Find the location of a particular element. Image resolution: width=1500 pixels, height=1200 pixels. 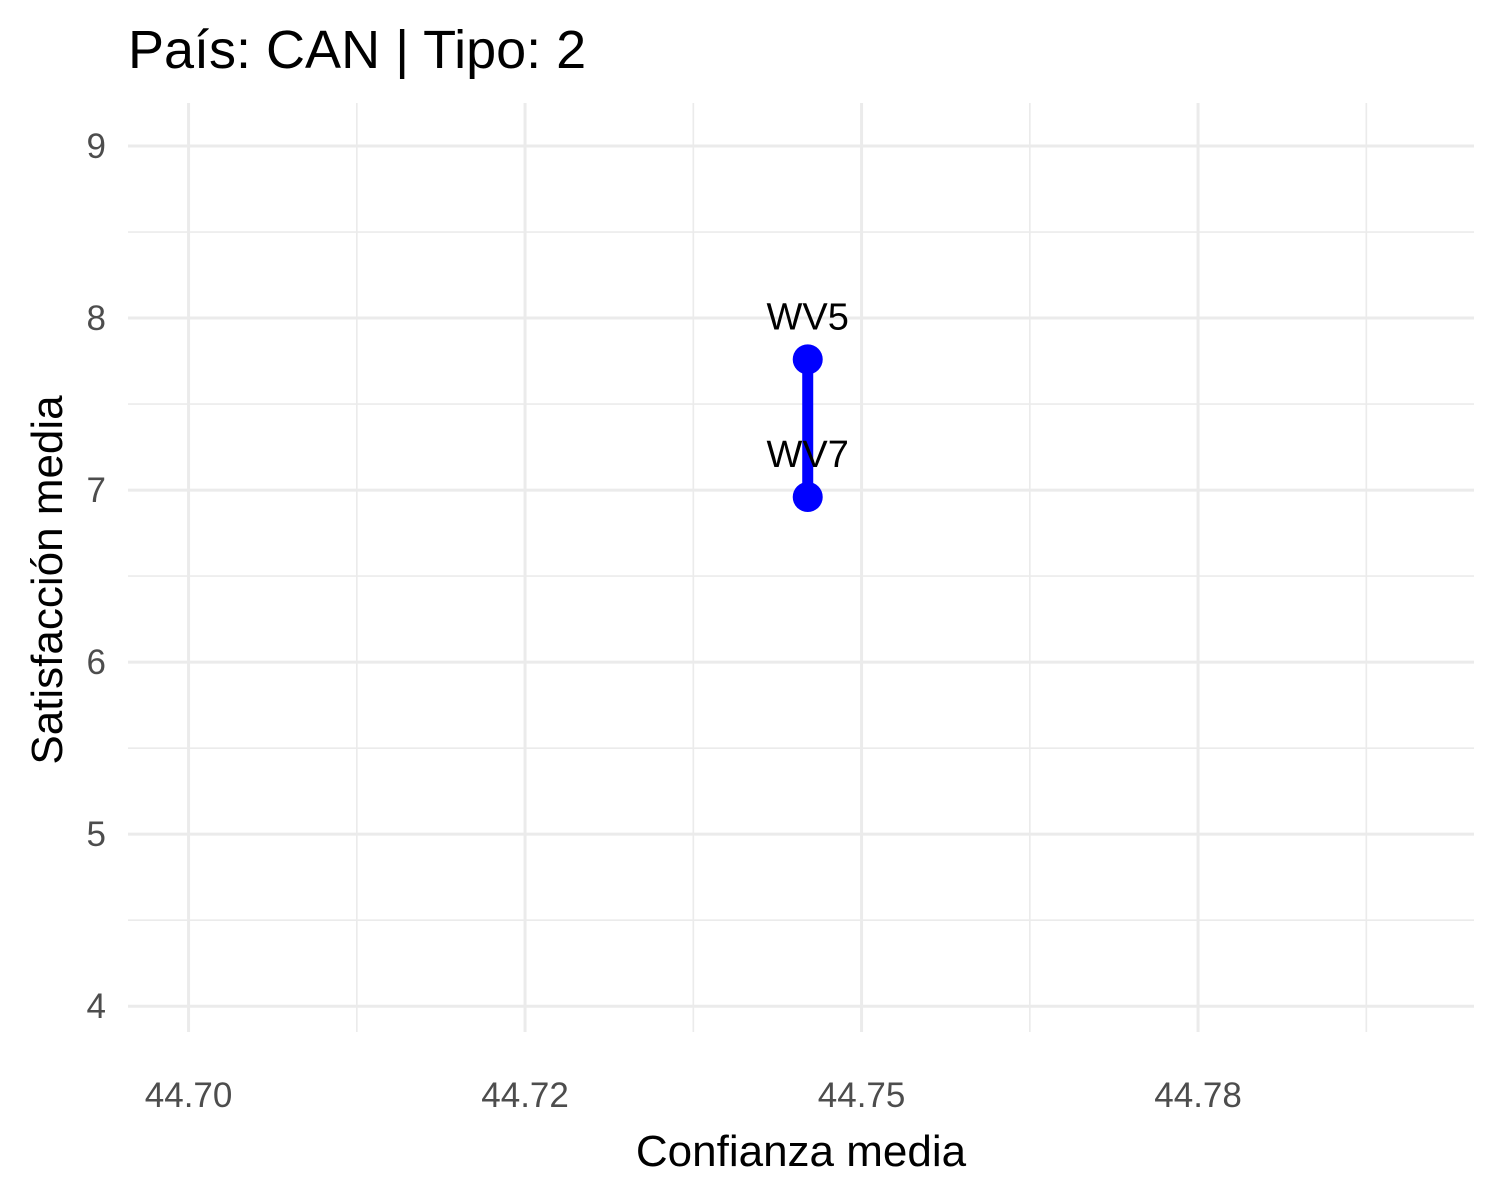

x-tick-labels: 44.70 44.72 44.75 44.78 is located at coordinates (693, 1095).